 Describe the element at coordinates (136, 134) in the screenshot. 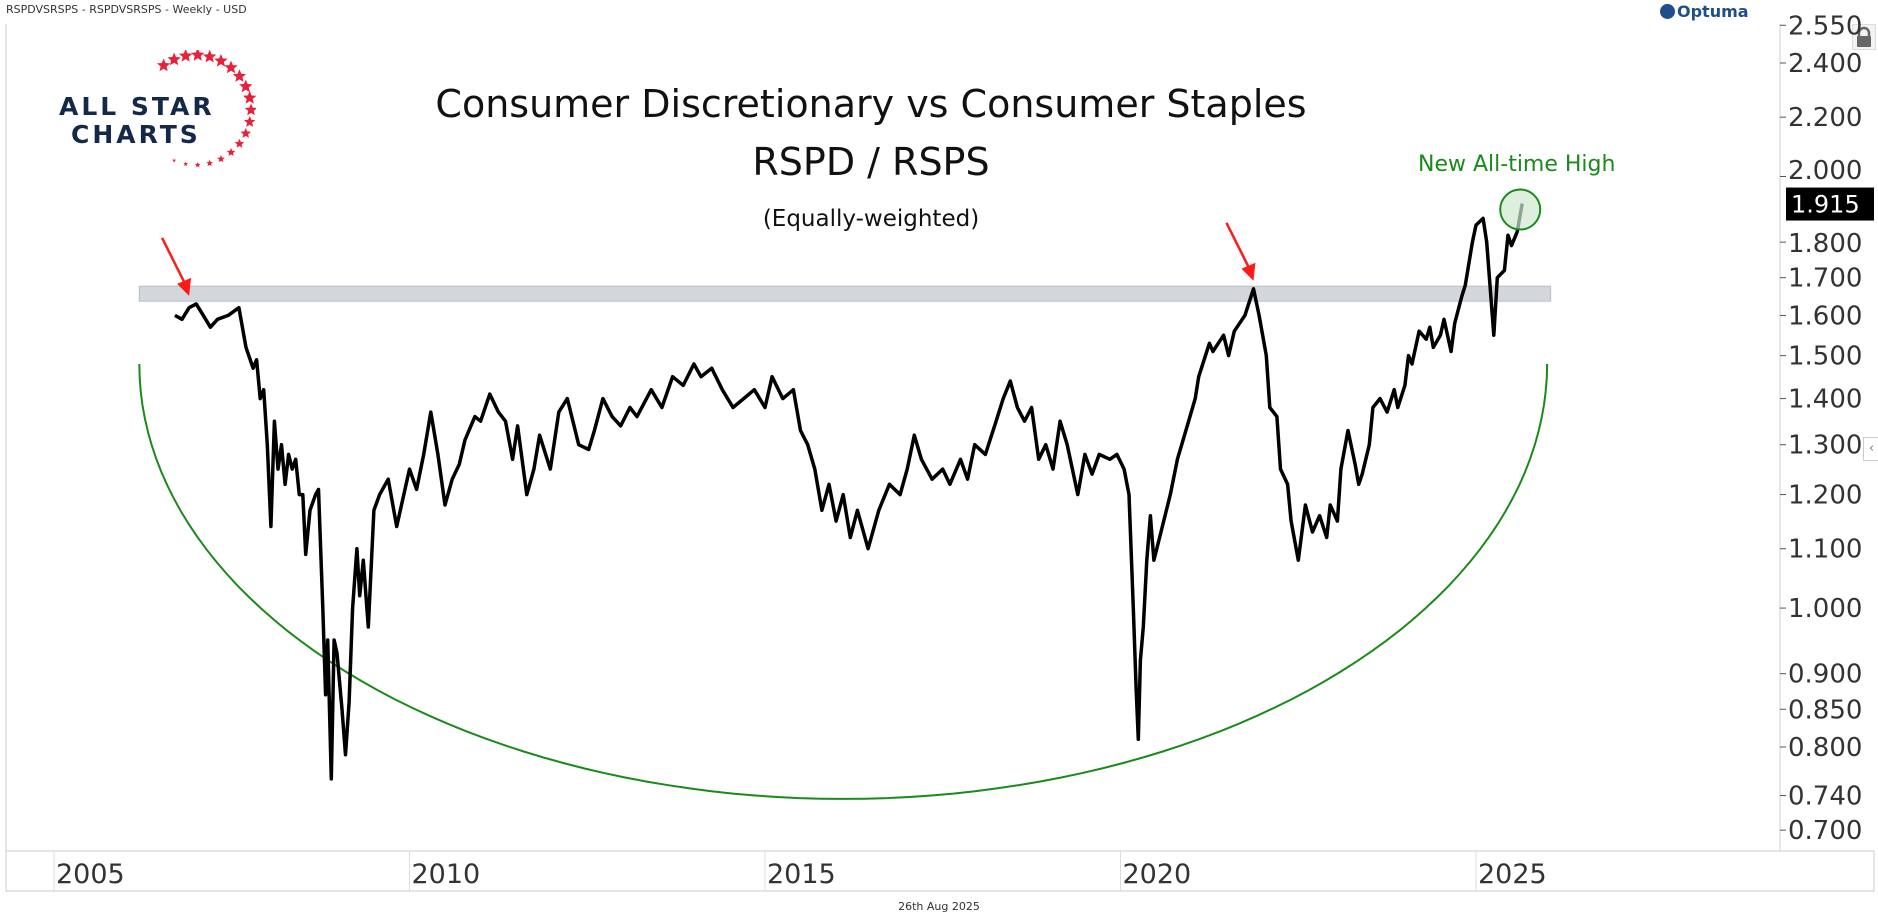

I see `logo-line2: CHARTS` at that location.